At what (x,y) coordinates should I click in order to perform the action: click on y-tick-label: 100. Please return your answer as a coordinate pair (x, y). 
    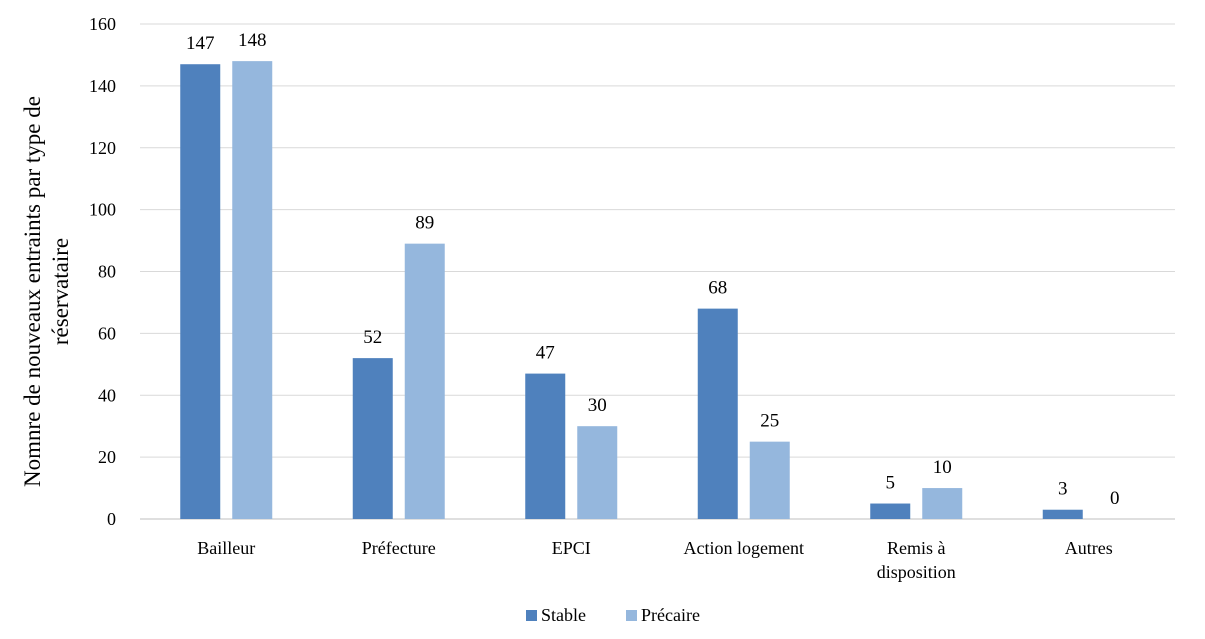
    Looking at the image, I should click on (102, 210).